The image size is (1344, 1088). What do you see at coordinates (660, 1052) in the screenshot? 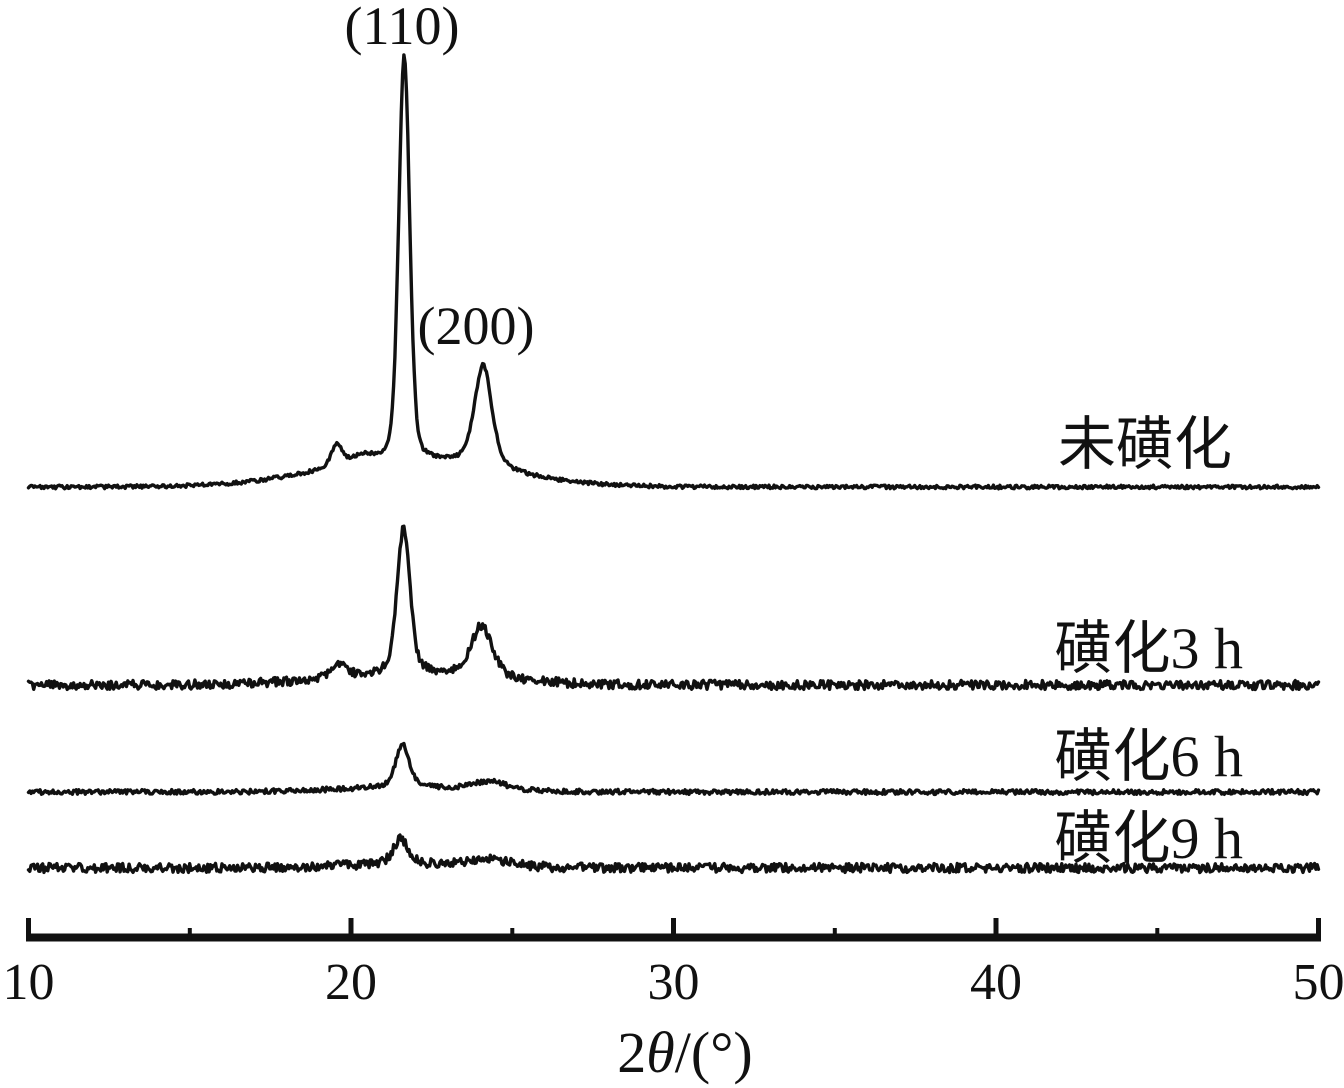
I see `axis-title-theta: θ` at bounding box center [660, 1052].